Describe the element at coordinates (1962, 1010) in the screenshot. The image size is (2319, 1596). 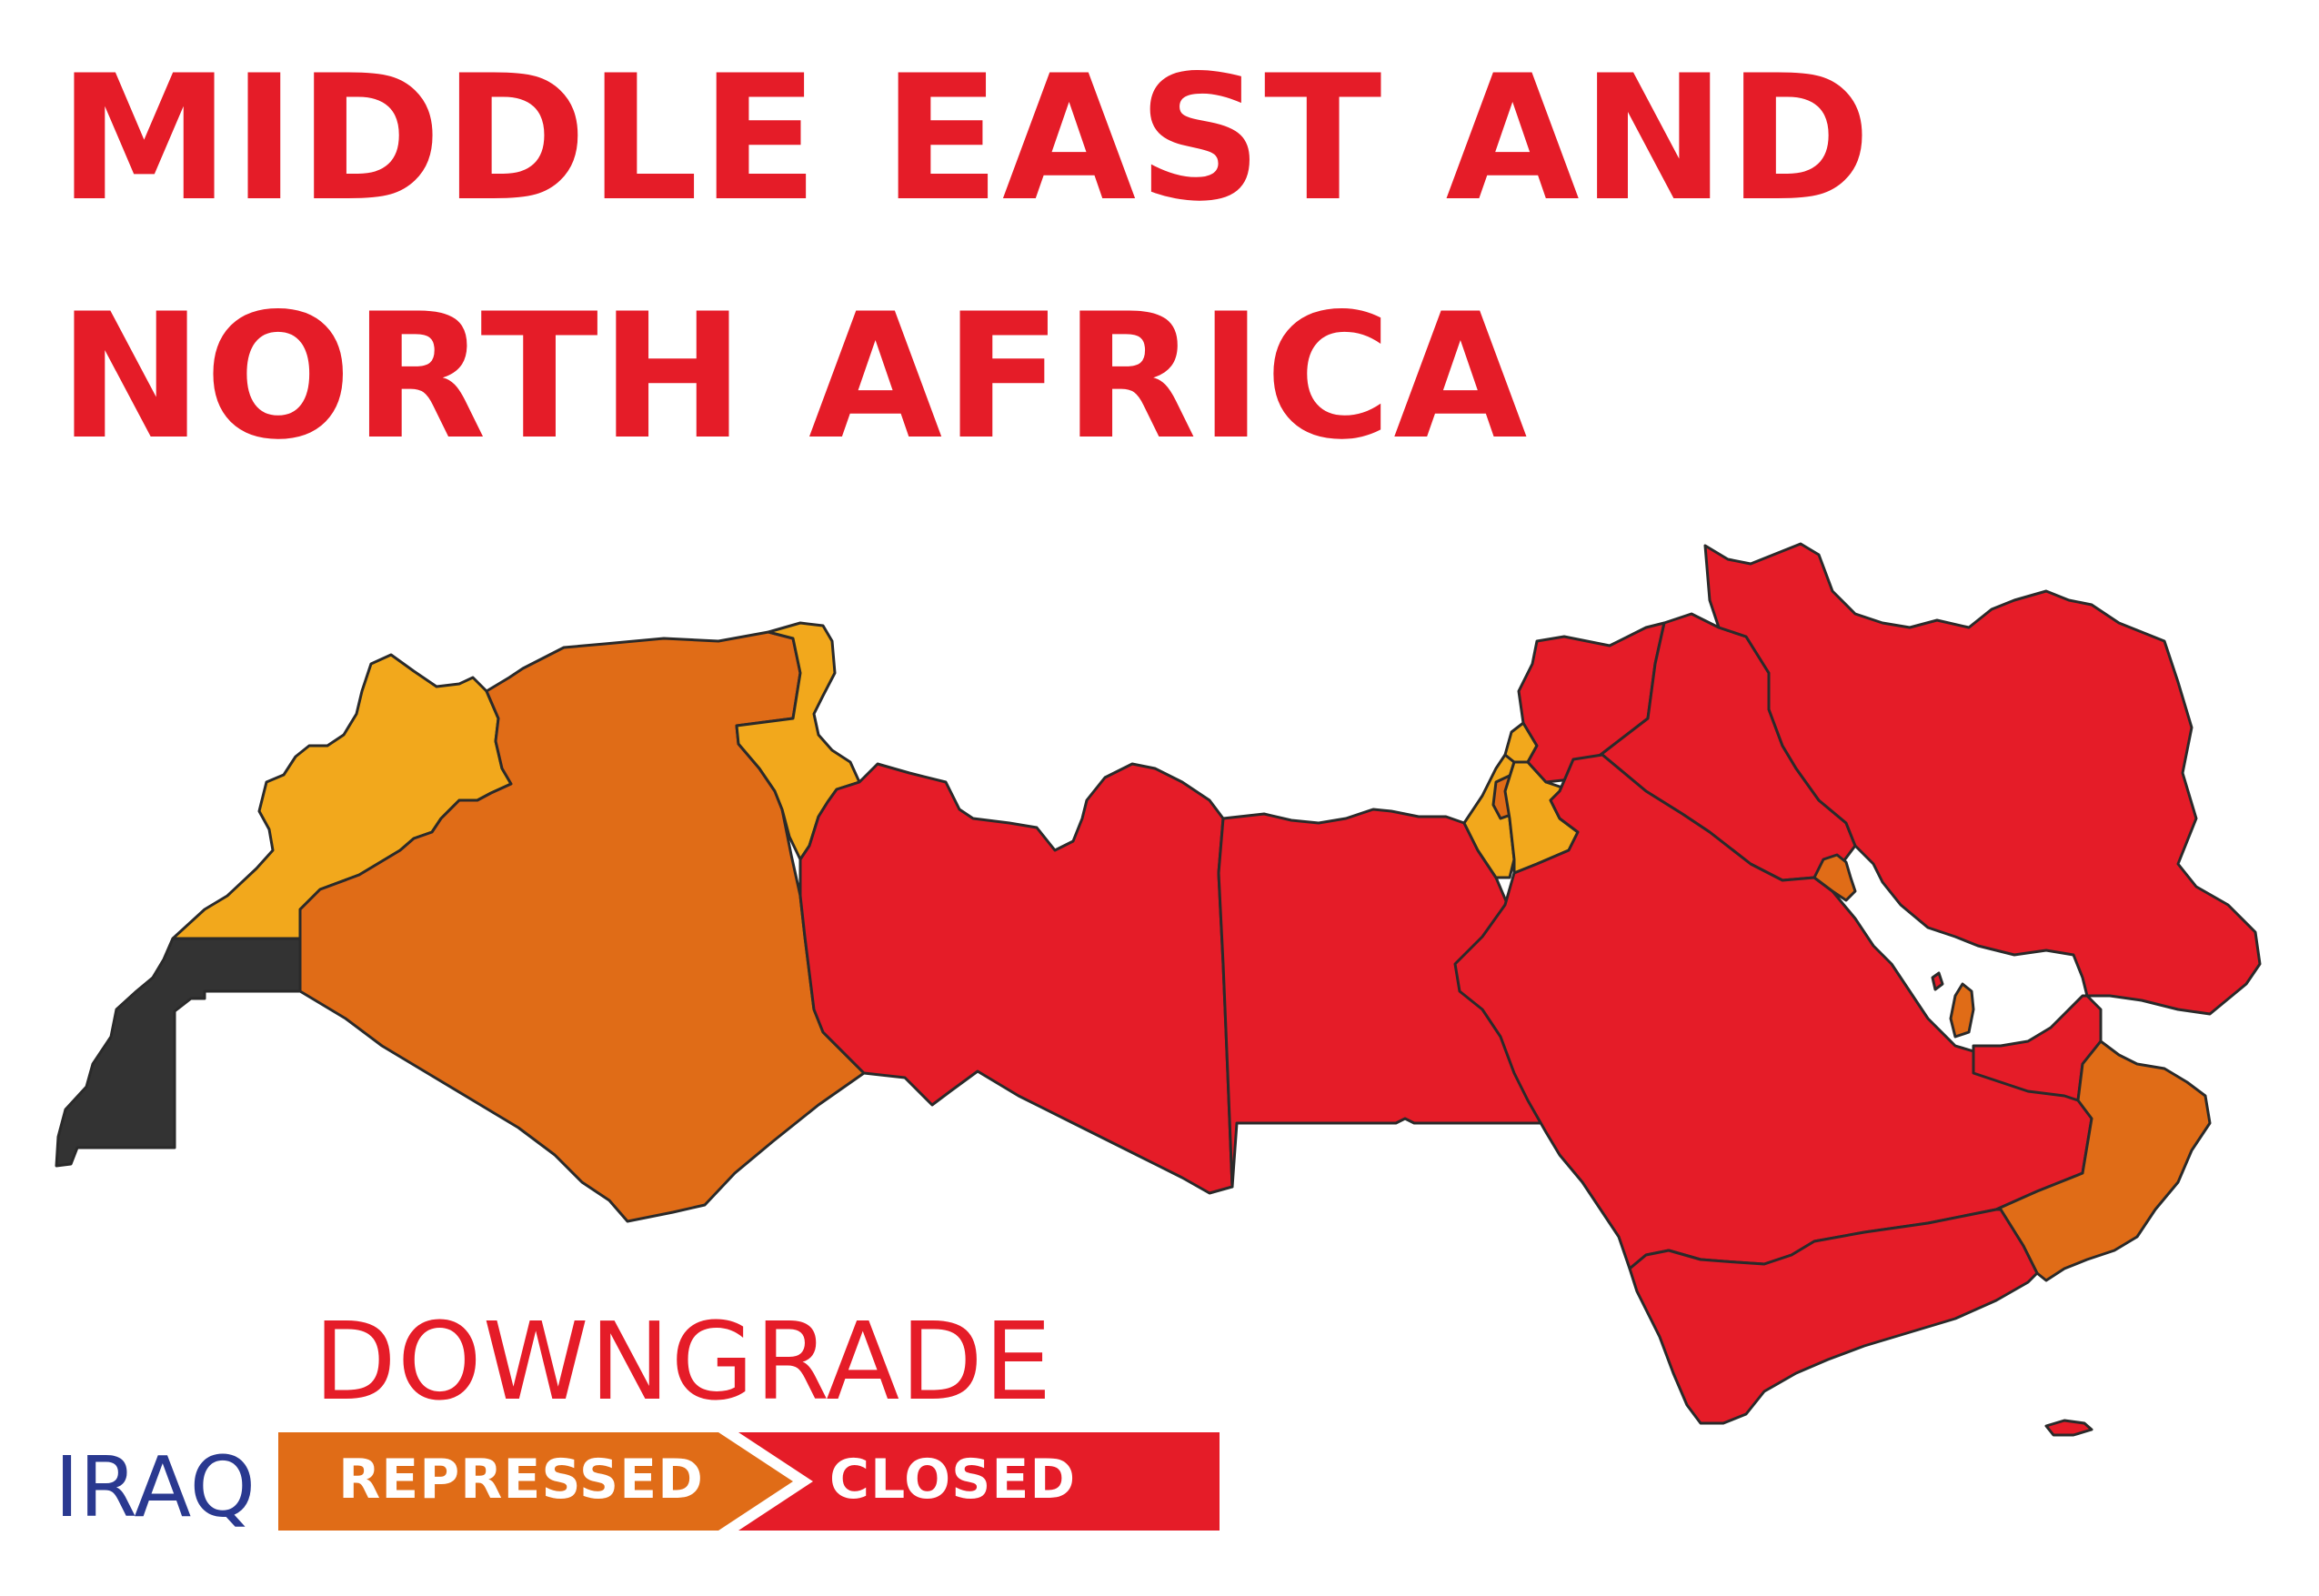
I see `region-qatar` at that location.